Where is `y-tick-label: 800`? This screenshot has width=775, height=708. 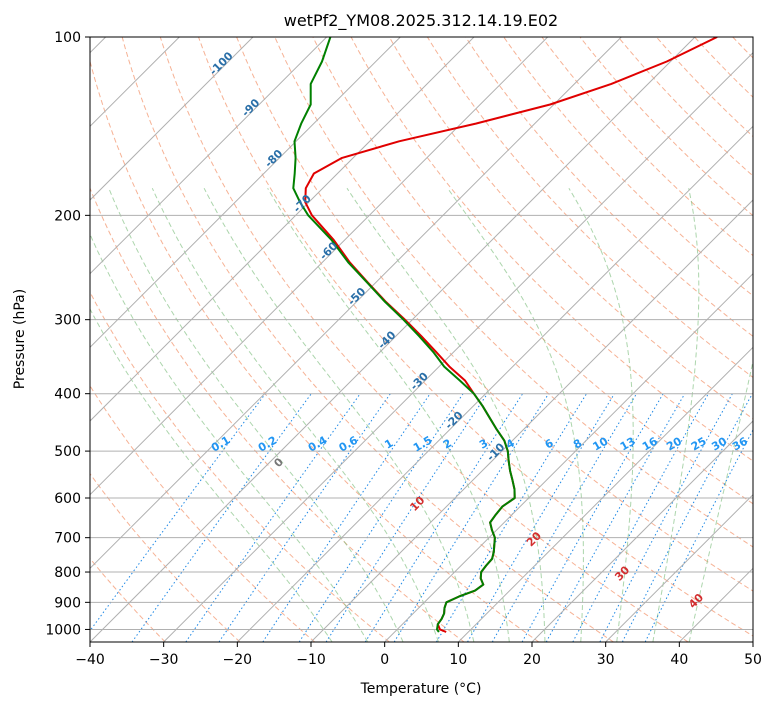 y-tick-label: 800 is located at coordinates (67, 573).